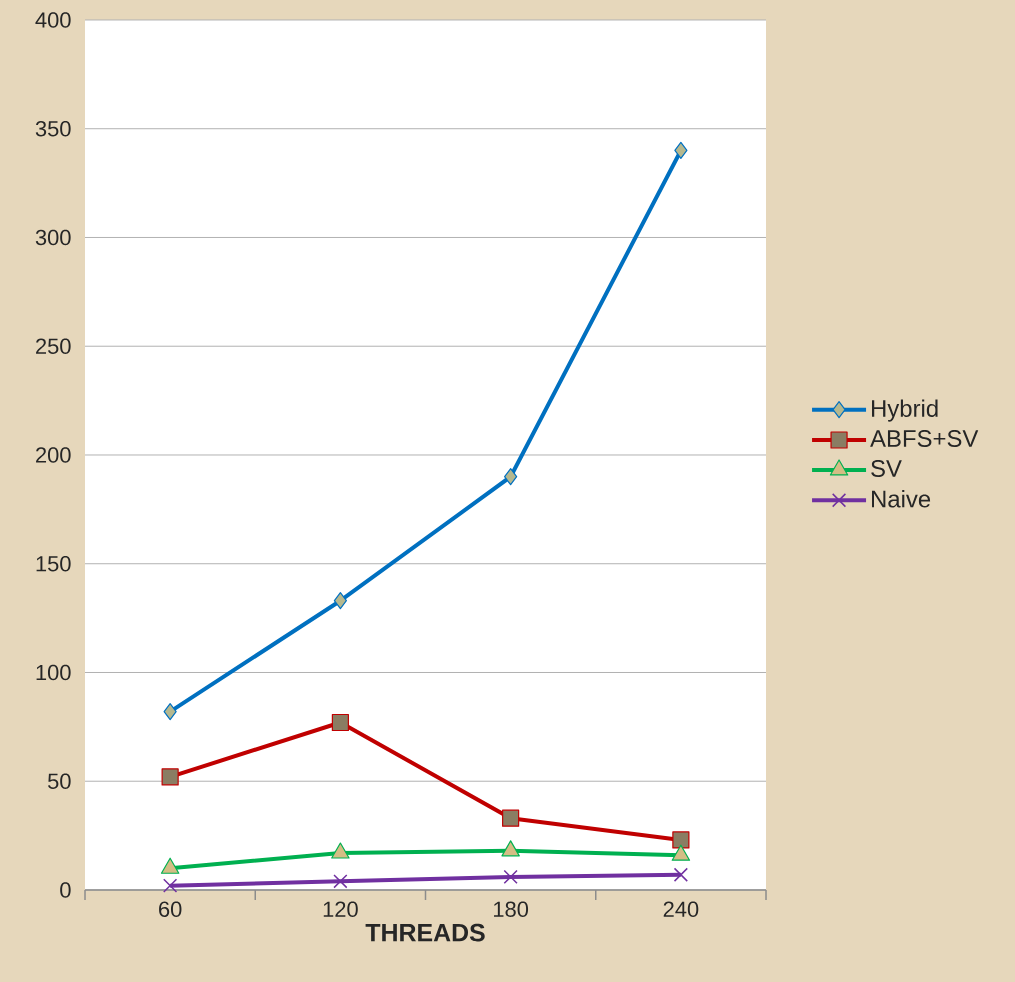 The width and height of the screenshot is (1015, 982). I want to click on y-tick-label: 250, so click(53, 346).